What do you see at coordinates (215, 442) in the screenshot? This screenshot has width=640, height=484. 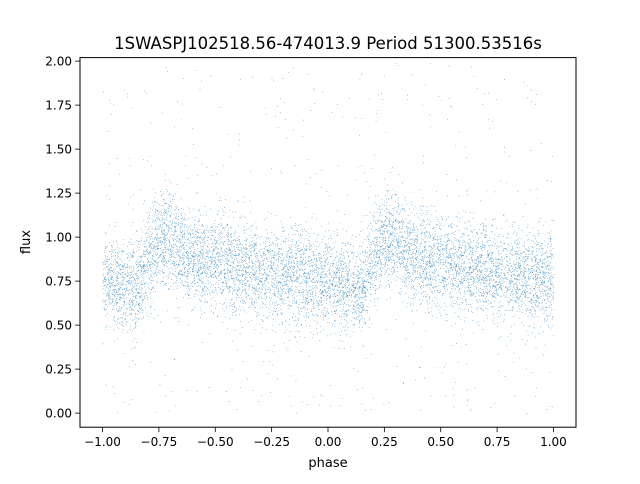 I see `x-tick-label: −0.50` at bounding box center [215, 442].